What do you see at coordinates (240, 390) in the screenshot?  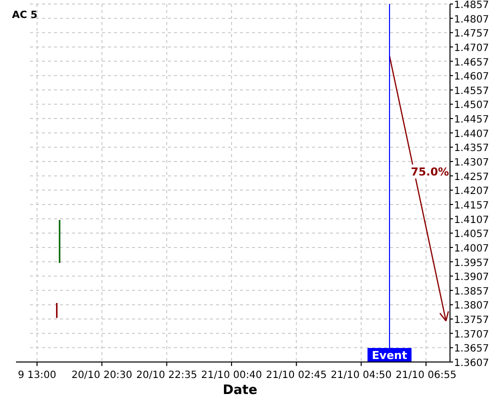 I see `x-axis-title: Date` at bounding box center [240, 390].